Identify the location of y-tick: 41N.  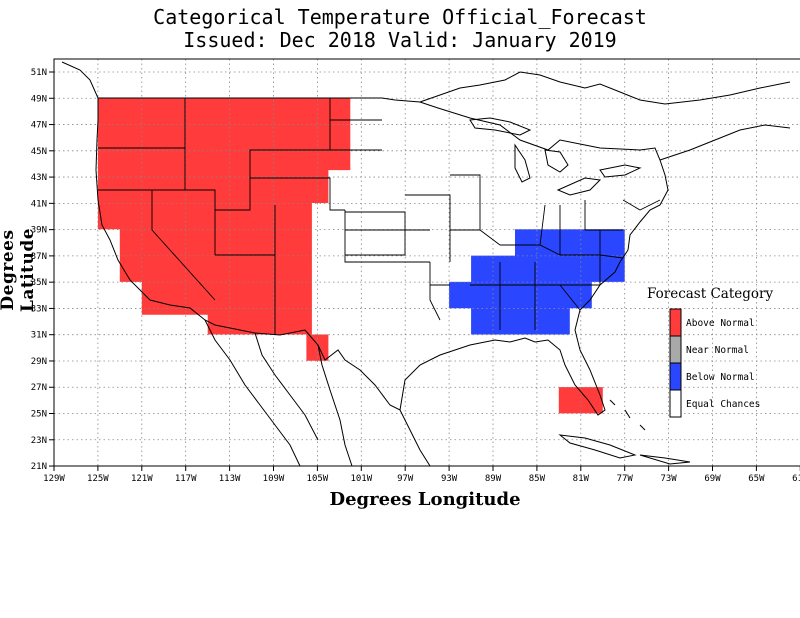
(42, 204).